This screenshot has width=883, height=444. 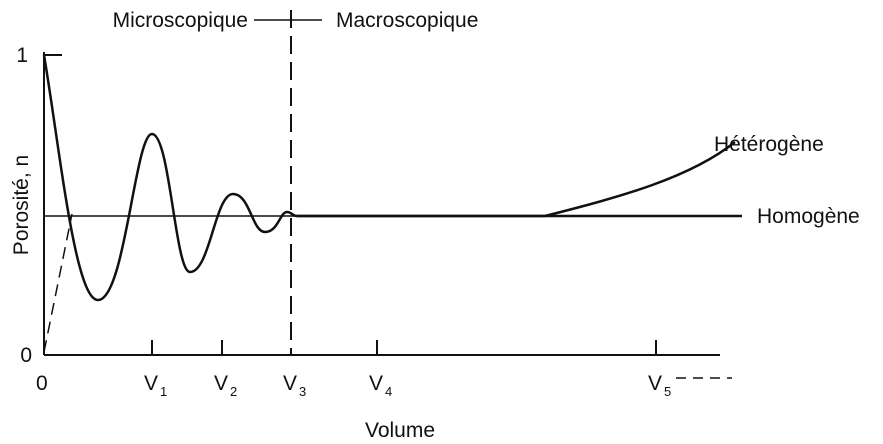 I want to click on tick-base: 0, so click(x=42, y=383).